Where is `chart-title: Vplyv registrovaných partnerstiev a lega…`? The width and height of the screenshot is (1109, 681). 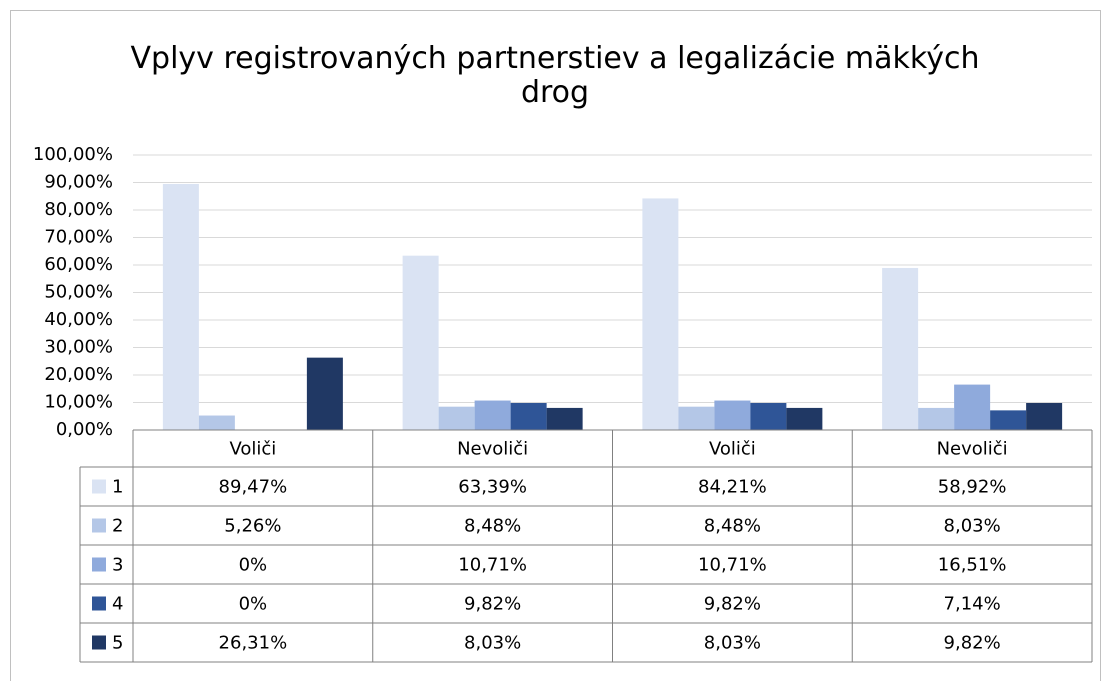
chart-title: Vplyv registrovaných partnerstiev a lega… is located at coordinates (555, 75).